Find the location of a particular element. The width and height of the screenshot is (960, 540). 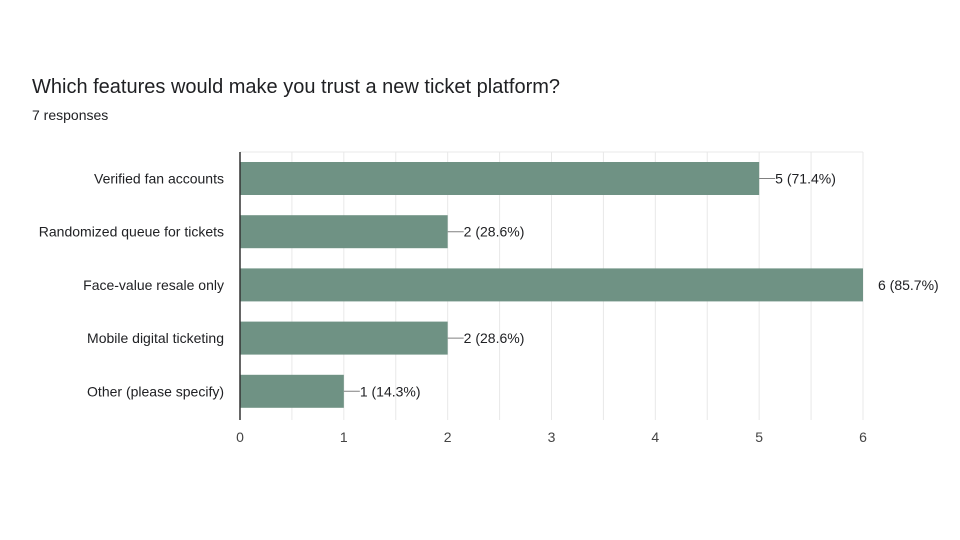

x-tick-label: 4 is located at coordinates (655, 437).